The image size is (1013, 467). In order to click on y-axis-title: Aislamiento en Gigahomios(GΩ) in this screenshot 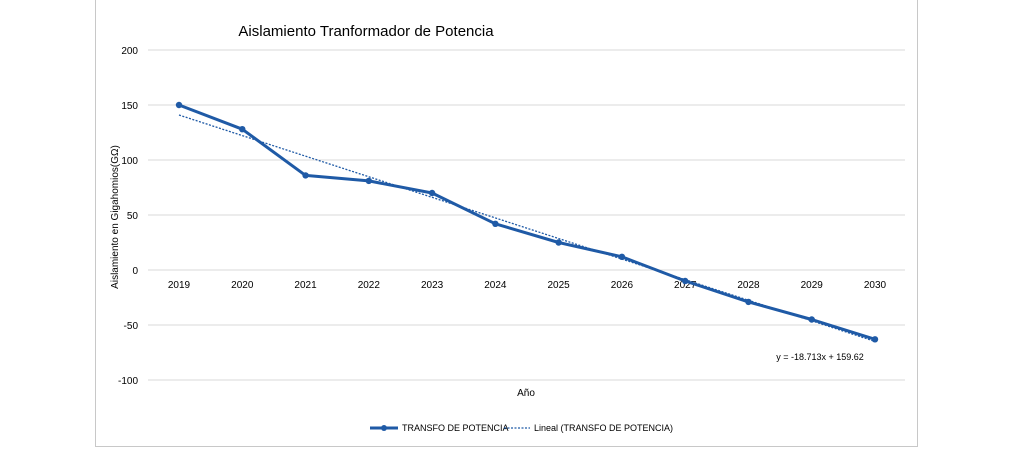, I will do `click(115, 217)`.